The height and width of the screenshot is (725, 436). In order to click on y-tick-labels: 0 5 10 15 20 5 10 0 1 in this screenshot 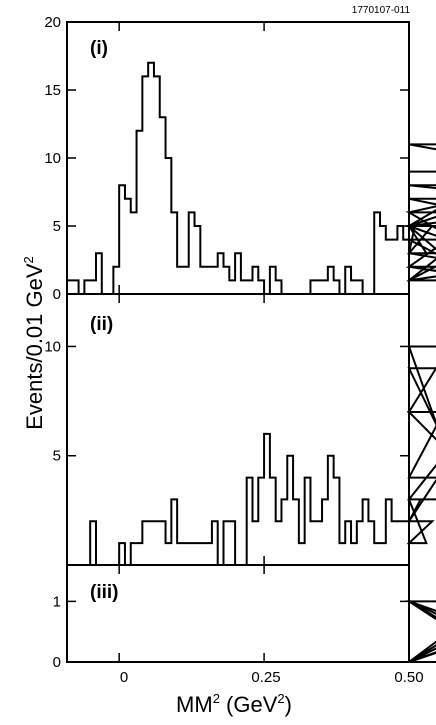, I will do `click(52, 342)`.